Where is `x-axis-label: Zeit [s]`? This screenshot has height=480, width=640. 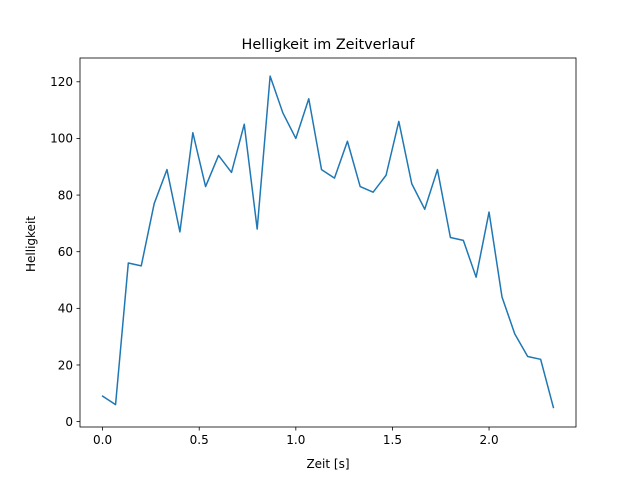 x-axis-label: Zeit [s] is located at coordinates (327, 464).